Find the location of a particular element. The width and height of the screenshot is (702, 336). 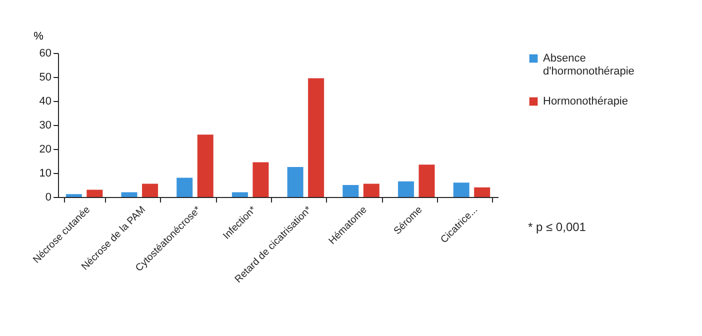

legend-label: Absence d'hormonothérapie is located at coordinates (588, 65).